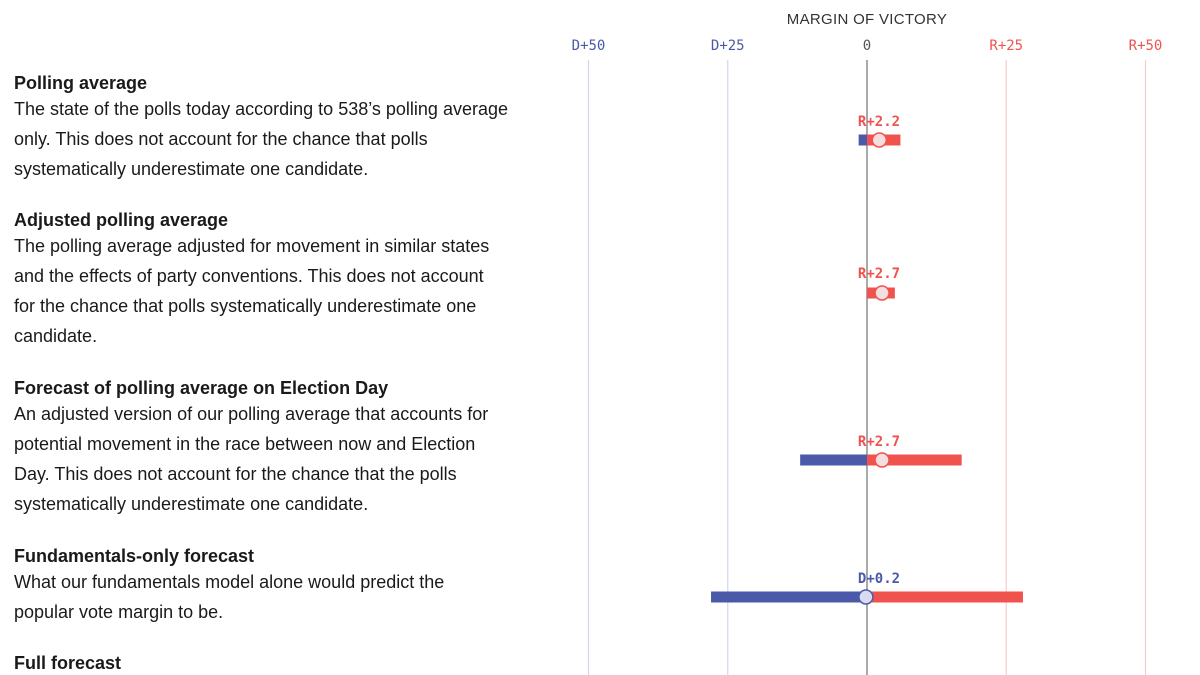  Describe the element at coordinates (867, 19) in the screenshot. I see `axis-title: MARGIN OF VICTORY` at that location.